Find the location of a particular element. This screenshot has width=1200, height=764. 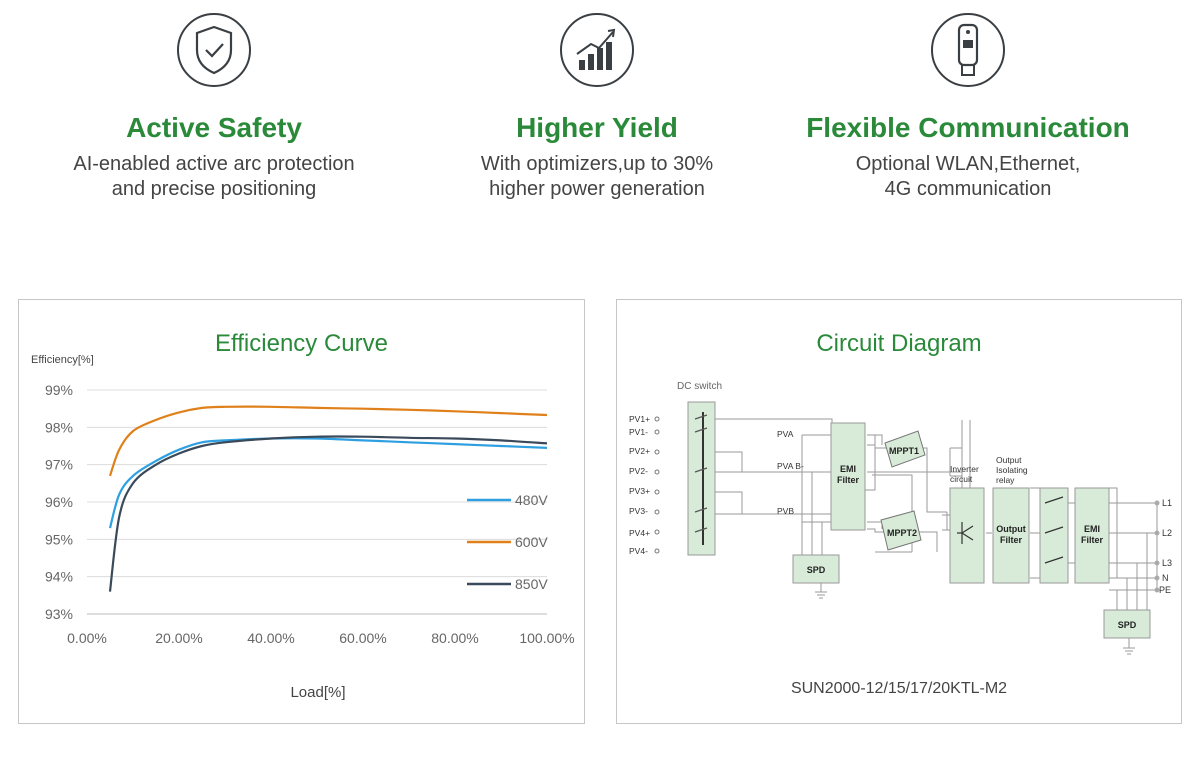

output-label: PE is located at coordinates (1165, 590).